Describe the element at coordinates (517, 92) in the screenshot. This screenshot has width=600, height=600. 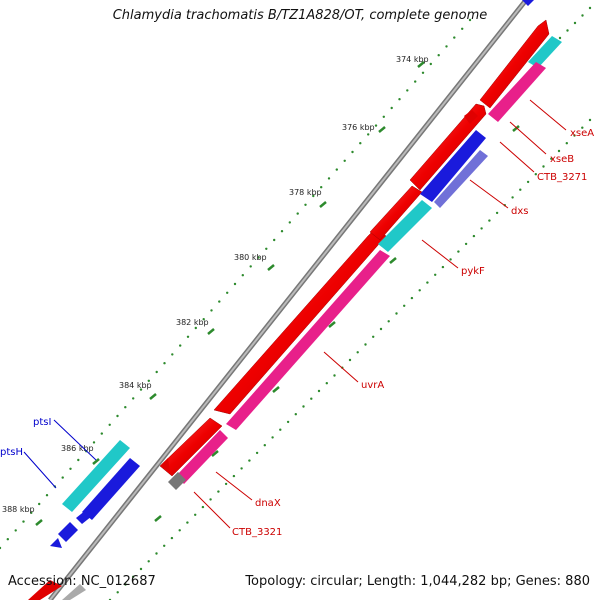
I see `gene-CTB_3271-magenta` at that location.